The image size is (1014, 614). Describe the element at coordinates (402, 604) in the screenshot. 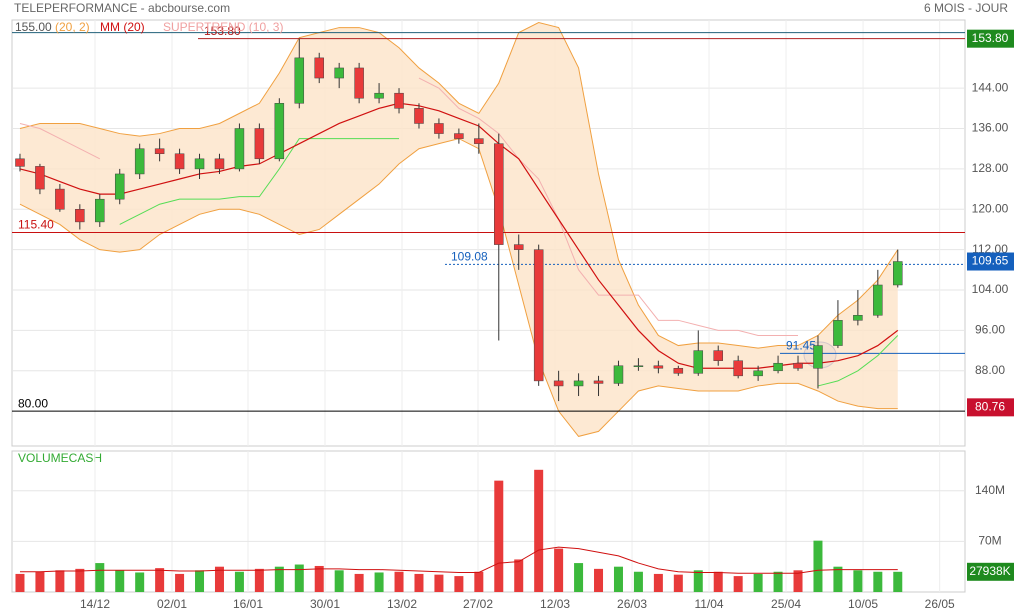

I see `x-tick-label: 13/02` at that location.